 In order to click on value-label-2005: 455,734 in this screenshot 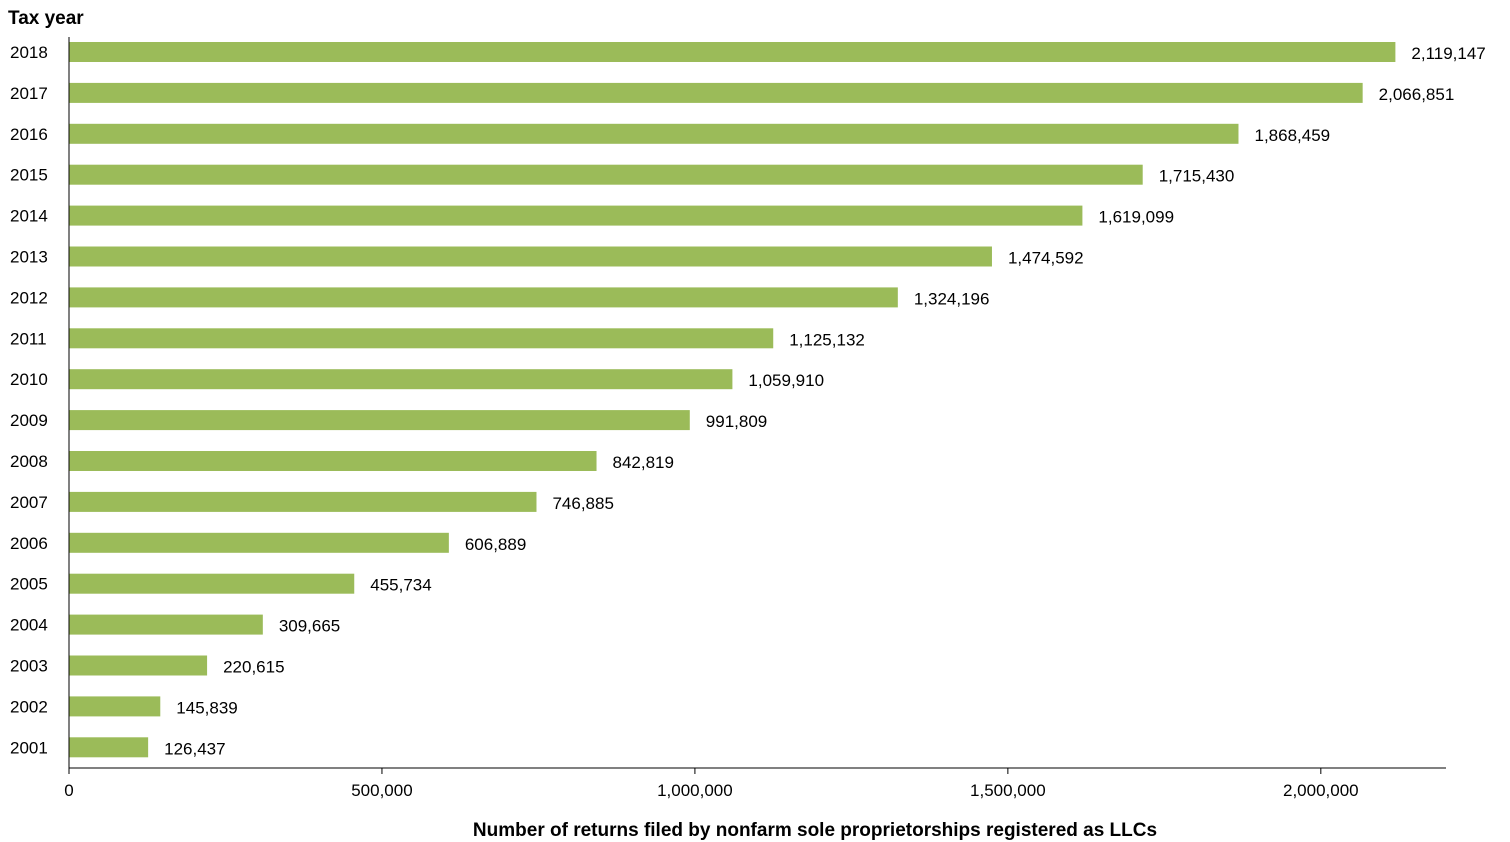, I will do `click(400, 585)`.